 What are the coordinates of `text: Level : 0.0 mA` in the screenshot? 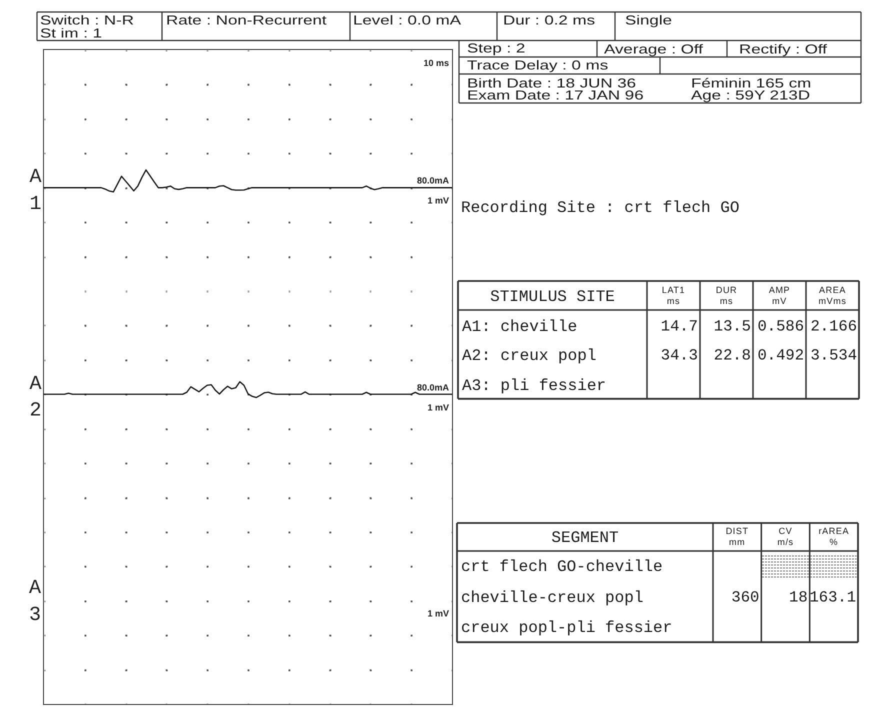 It's located at (407, 20).